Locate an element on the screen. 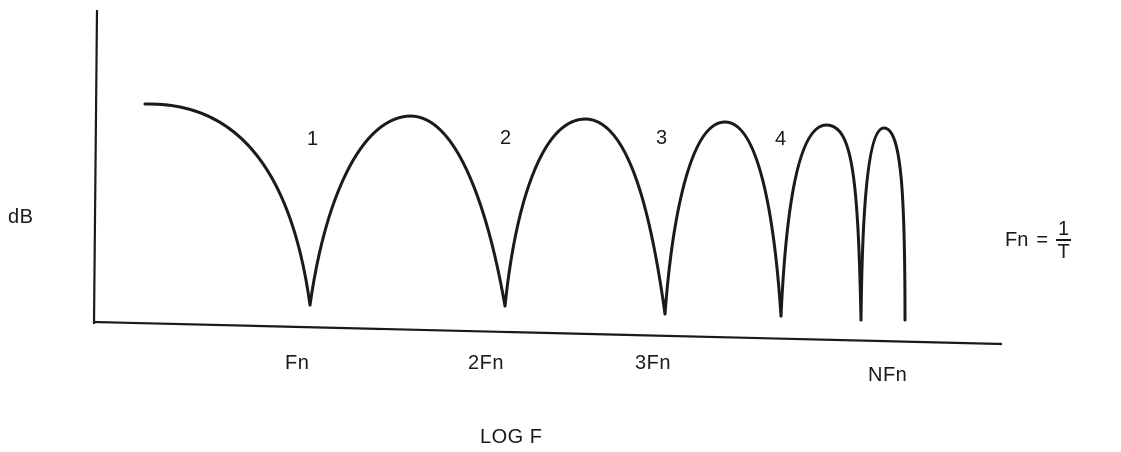  main-lobe-curve is located at coordinates (227, 204).